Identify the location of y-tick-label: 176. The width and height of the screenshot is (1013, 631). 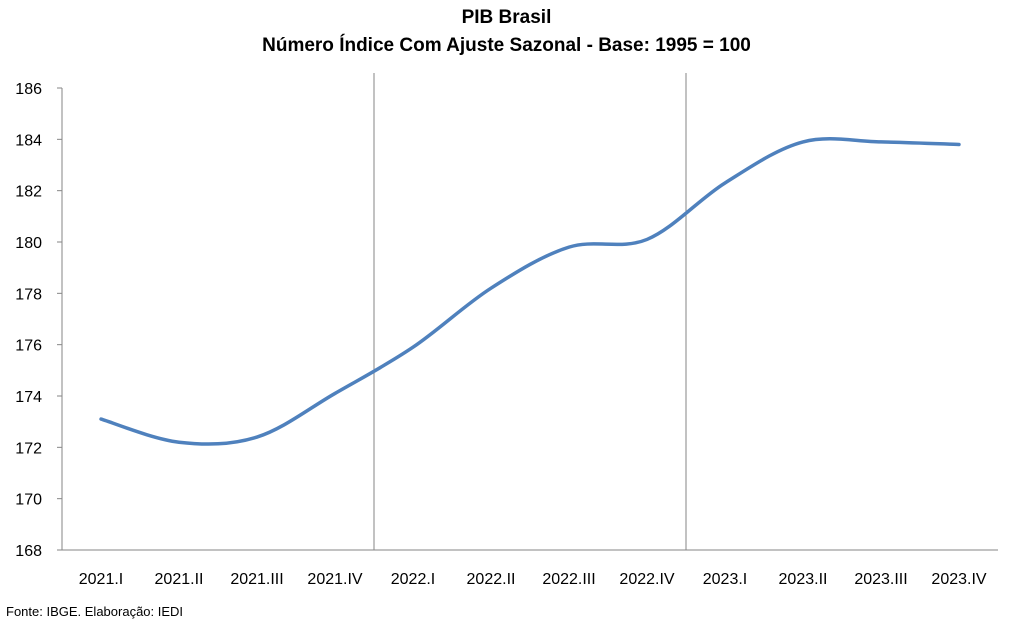
(28, 346).